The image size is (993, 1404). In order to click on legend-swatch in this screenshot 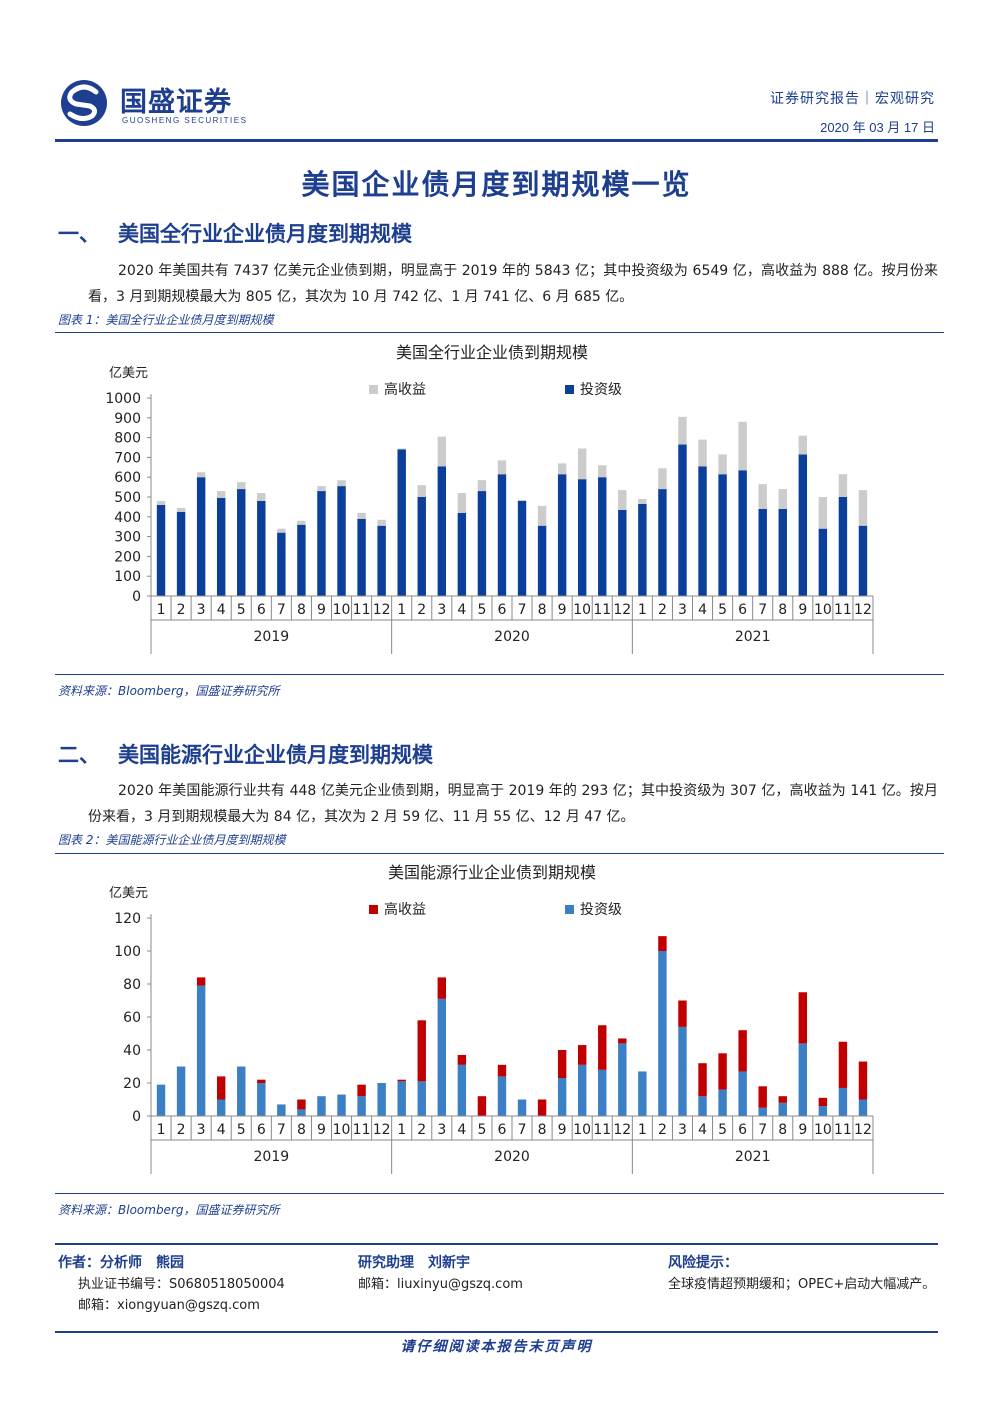, I will do `click(373, 389)`.